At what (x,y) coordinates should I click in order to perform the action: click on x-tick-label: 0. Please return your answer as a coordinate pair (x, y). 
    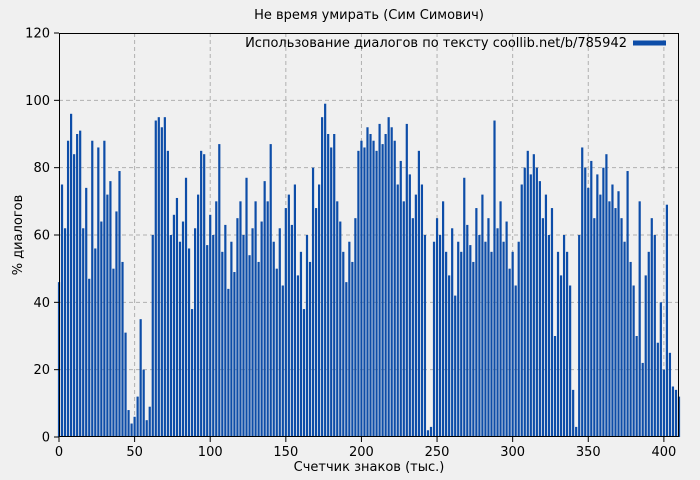
    Looking at the image, I should click on (59, 452).